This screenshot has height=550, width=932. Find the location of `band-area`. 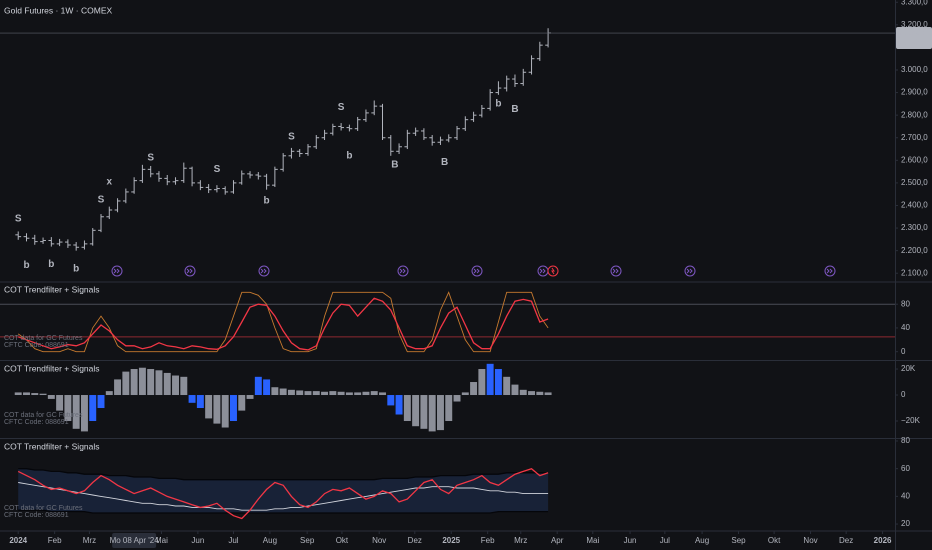

band-area is located at coordinates (283, 490).